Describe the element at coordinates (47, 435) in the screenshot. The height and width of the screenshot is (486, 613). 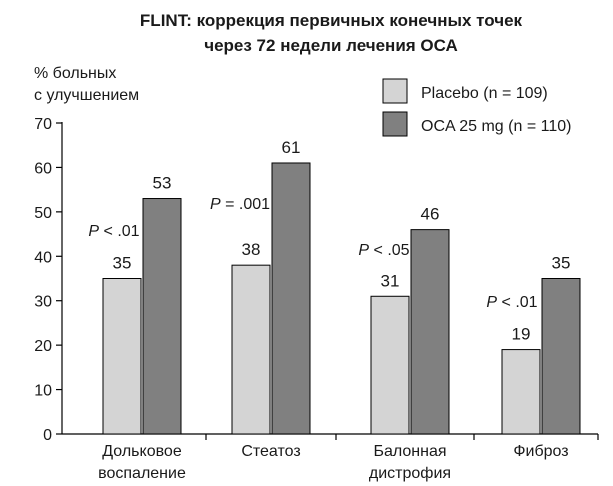
I see `y-tick-label: 0` at that location.